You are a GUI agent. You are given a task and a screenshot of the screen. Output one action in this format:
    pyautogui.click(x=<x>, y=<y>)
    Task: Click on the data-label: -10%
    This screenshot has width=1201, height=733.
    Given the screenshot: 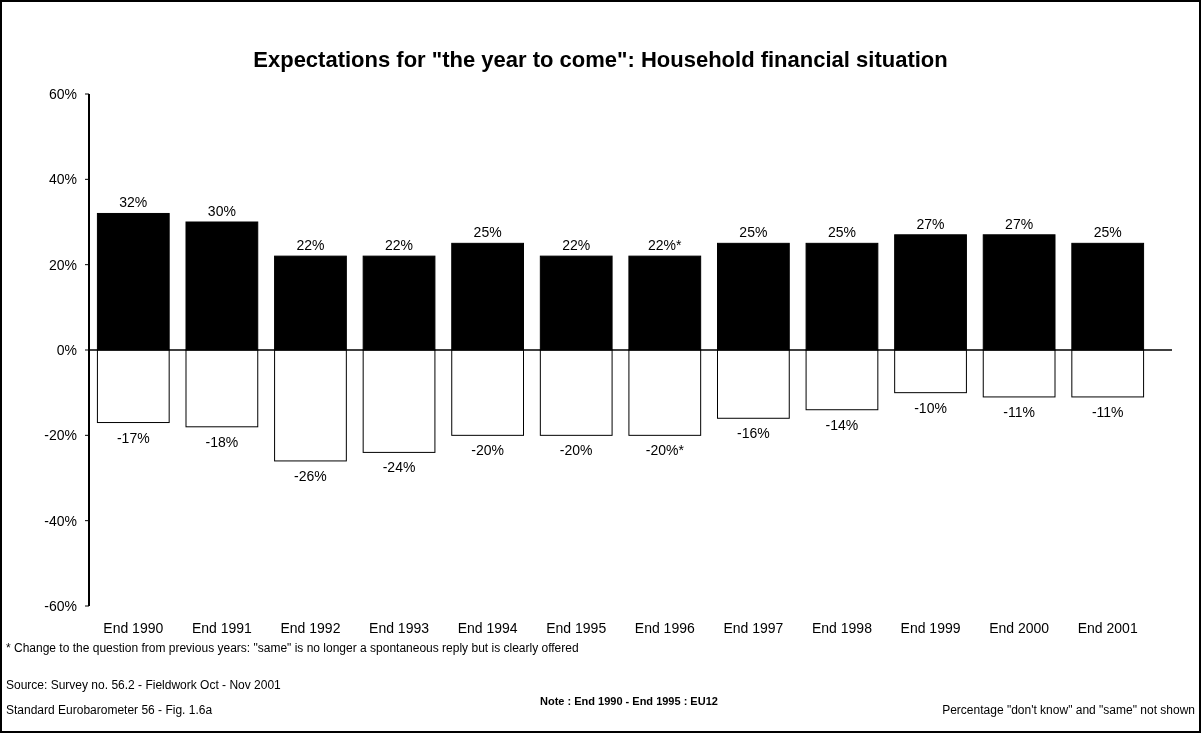 What is the action you would take?
    pyautogui.click(x=930, y=407)
    